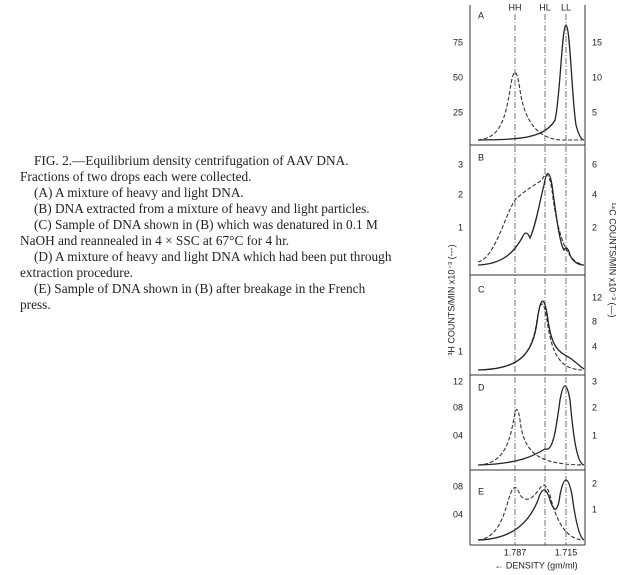 This screenshot has height=575, width=629. I want to click on left-tick-label: 3, so click(460, 164).